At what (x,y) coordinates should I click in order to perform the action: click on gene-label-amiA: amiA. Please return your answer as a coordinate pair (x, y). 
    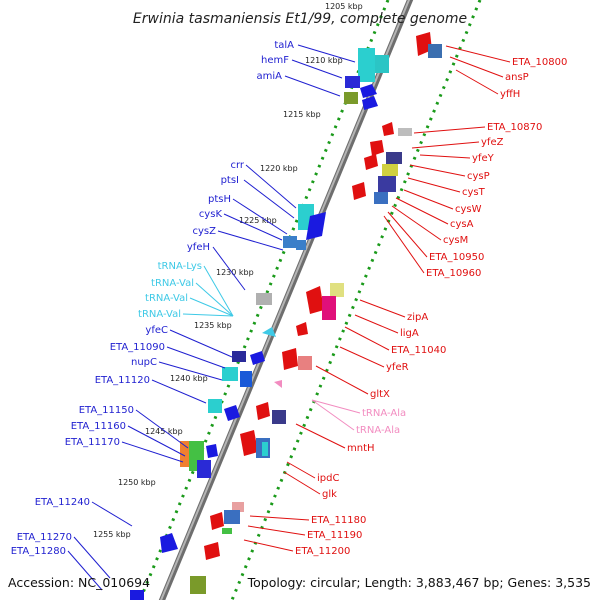
    Looking at the image, I should click on (270, 76).